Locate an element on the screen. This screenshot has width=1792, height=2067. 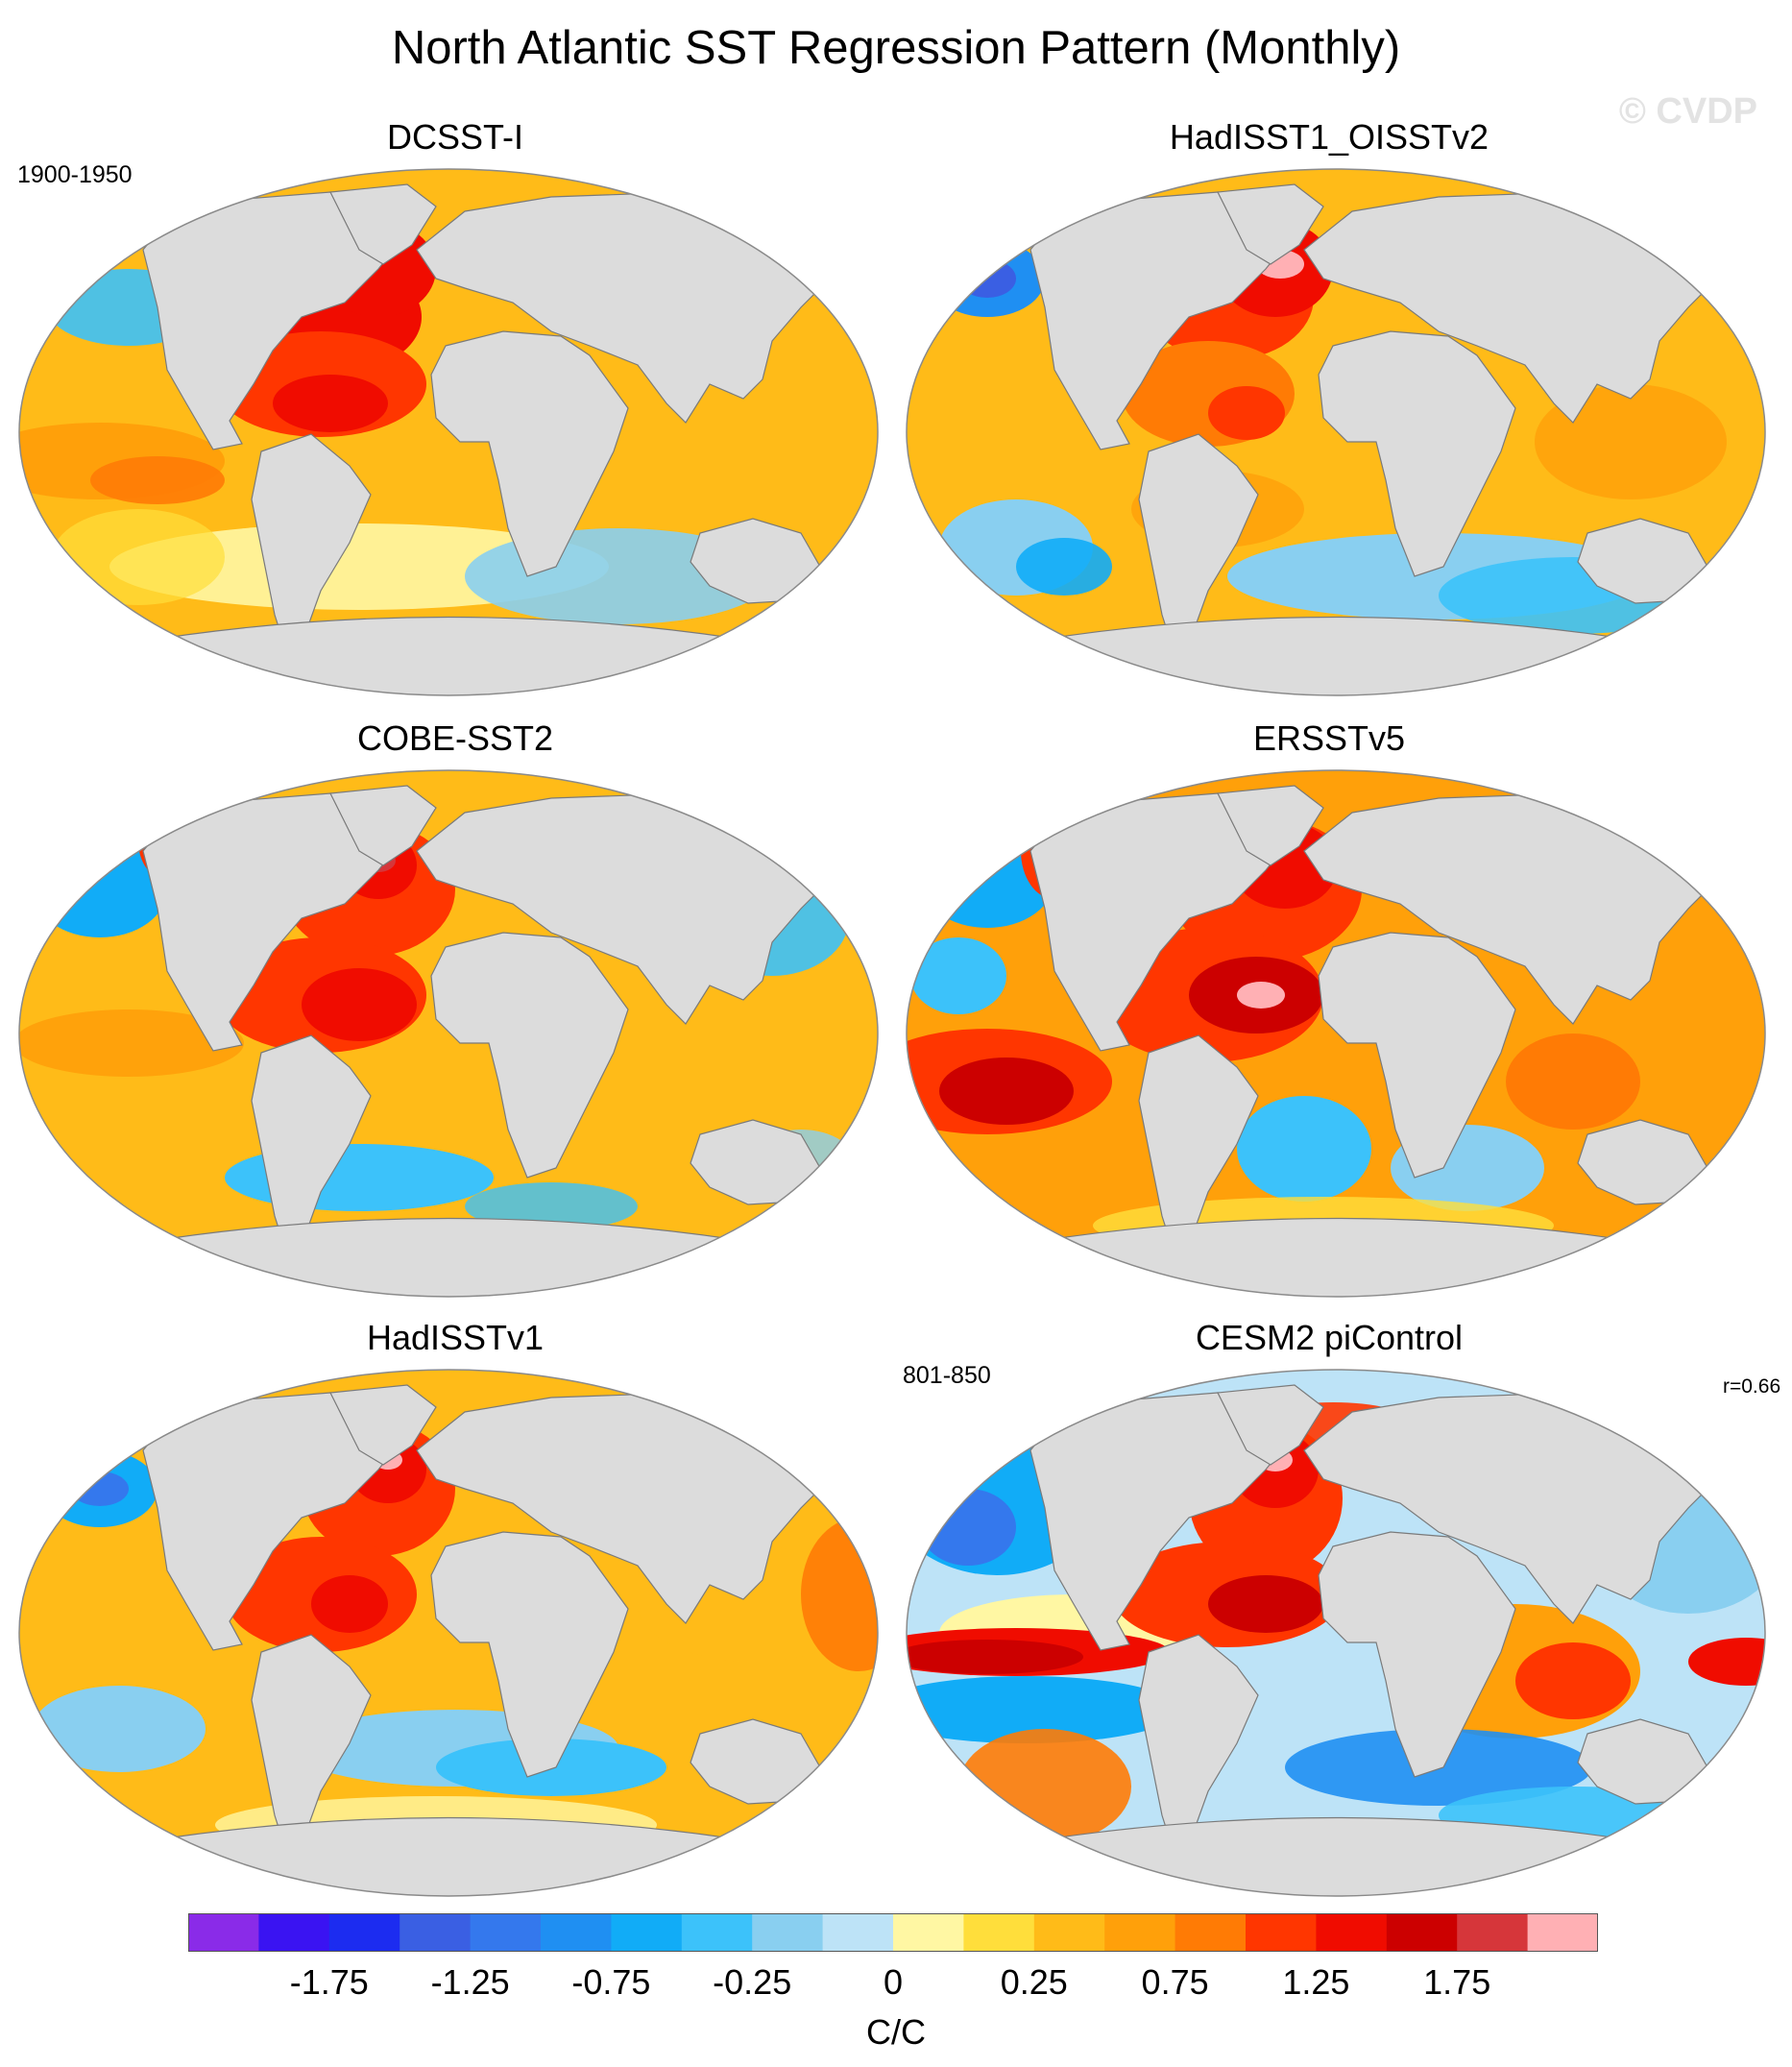
colorbar-tick-label: -0.25 is located at coordinates (752, 1982).